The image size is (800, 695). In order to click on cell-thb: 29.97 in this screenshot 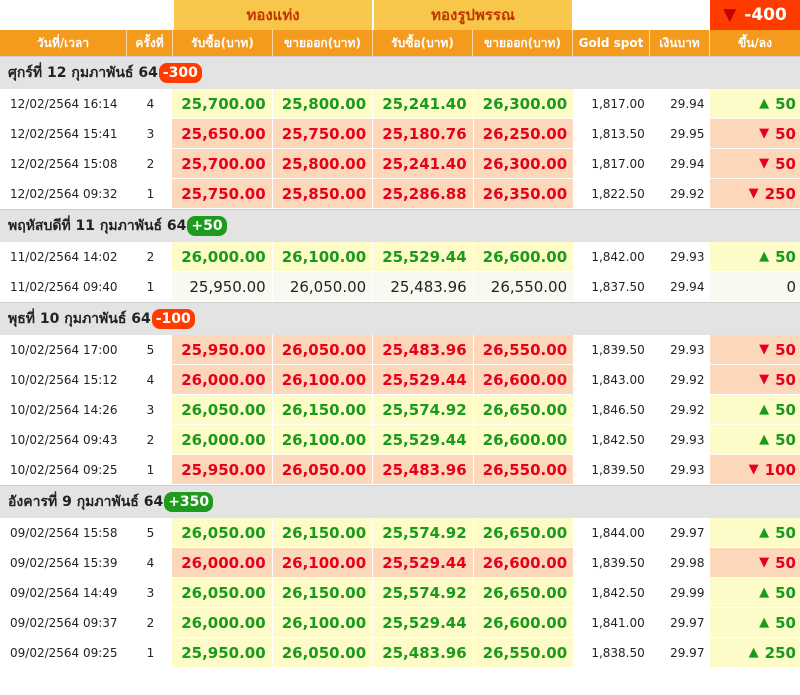, I will do `click(687, 622)`.